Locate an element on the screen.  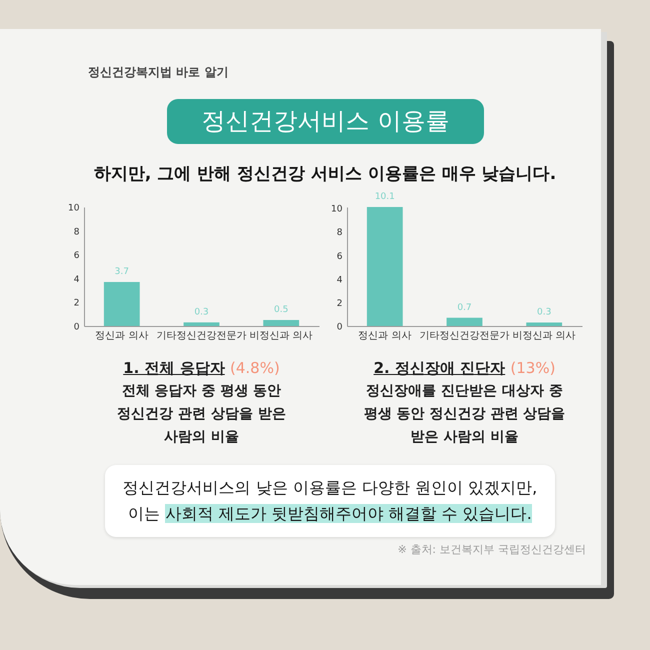
data-label: 0.5 is located at coordinates (281, 310).